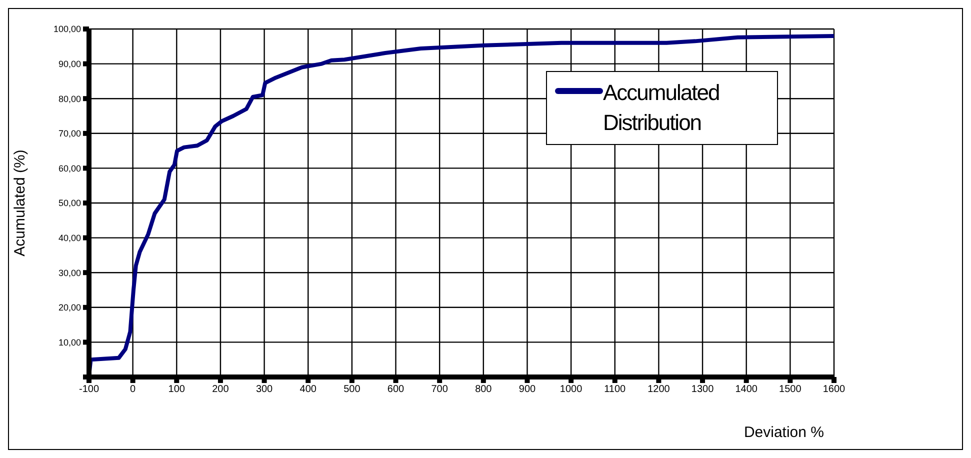 This screenshot has height=458, width=971. What do you see at coordinates (19, 203) in the screenshot?
I see `y-axis-title: Acumulated (%)` at bounding box center [19, 203].